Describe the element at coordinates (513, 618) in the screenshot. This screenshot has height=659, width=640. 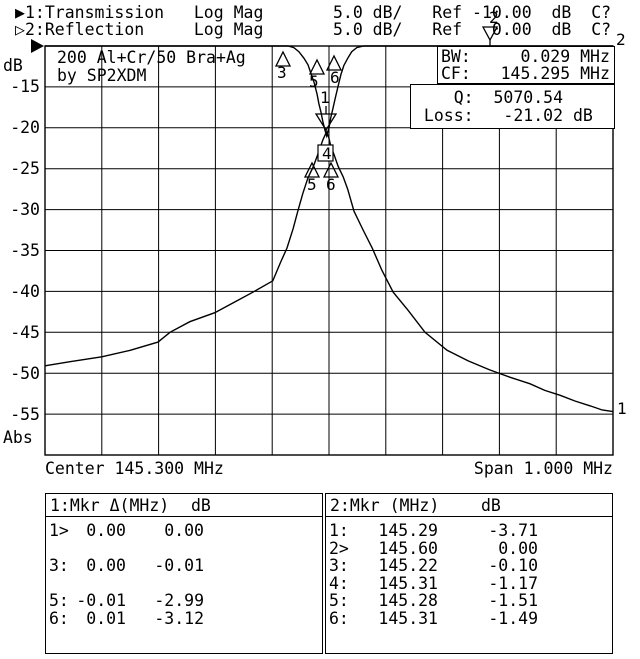
I see `marker-db: -1.49` at that location.